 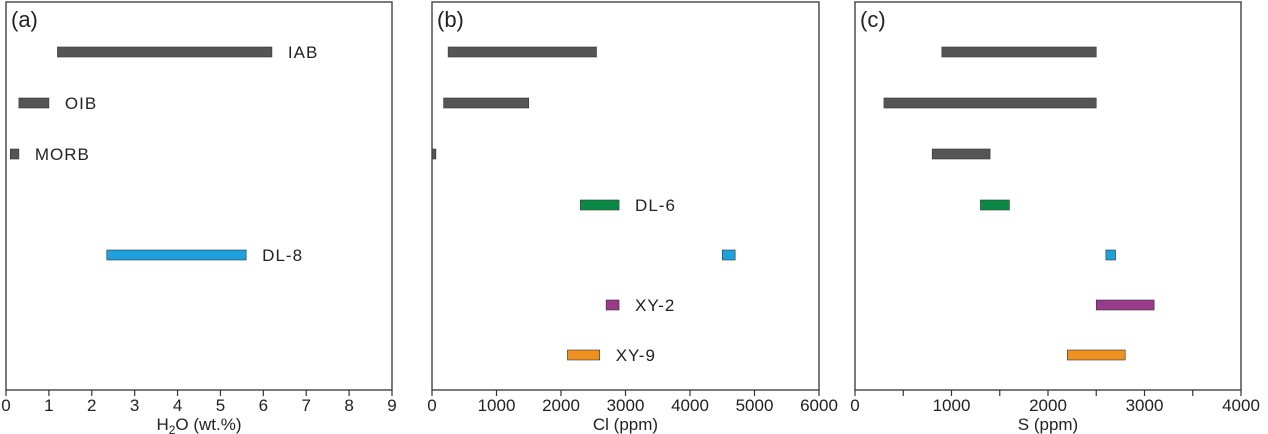 What do you see at coordinates (48, 405) in the screenshot?
I see `x-tick-label: 1` at bounding box center [48, 405].